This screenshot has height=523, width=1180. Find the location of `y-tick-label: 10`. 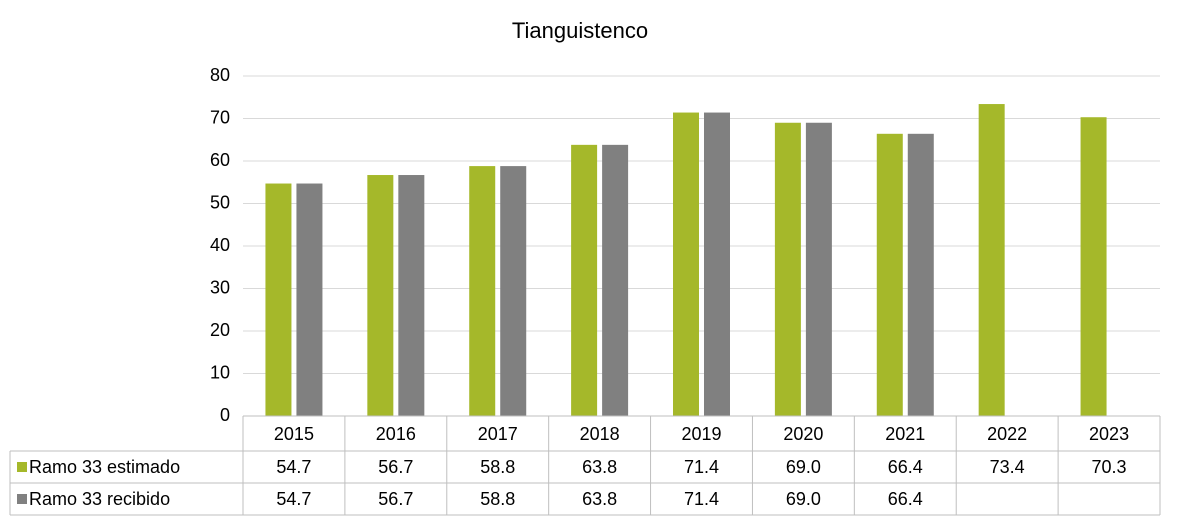

y-tick-label: 10 is located at coordinates (220, 372).